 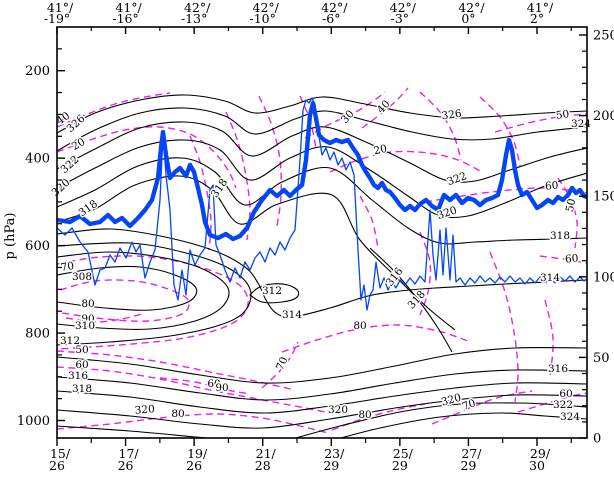 I want to click on x-top-tick-label: -13°, so click(x=194, y=18).